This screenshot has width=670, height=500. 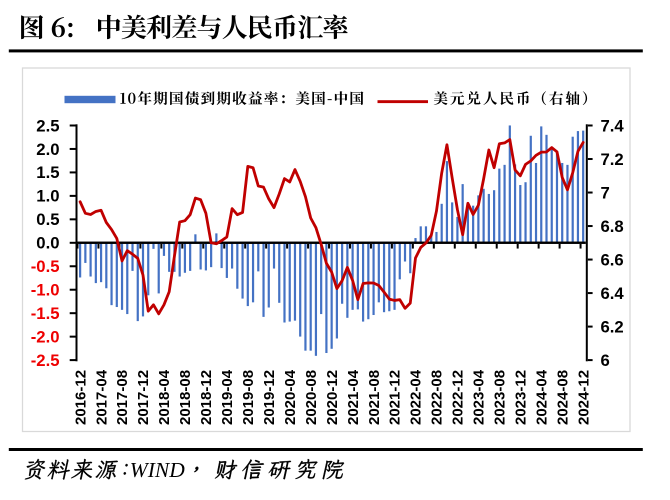 What do you see at coordinates (374, 397) in the screenshot?
I see `svg-text: 2021-08` at bounding box center [374, 397].